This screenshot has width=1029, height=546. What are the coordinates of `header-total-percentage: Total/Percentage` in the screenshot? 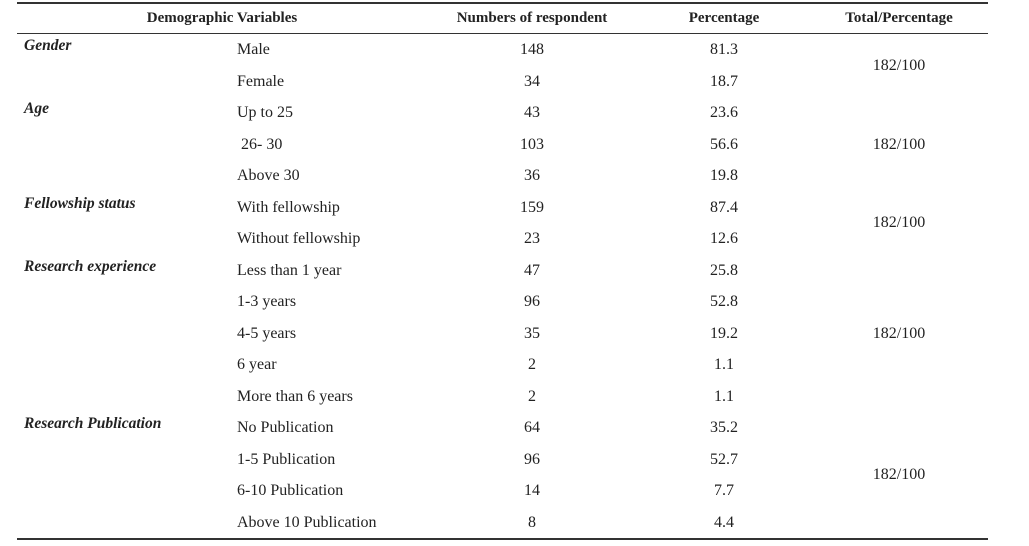 It's located at (899, 18).